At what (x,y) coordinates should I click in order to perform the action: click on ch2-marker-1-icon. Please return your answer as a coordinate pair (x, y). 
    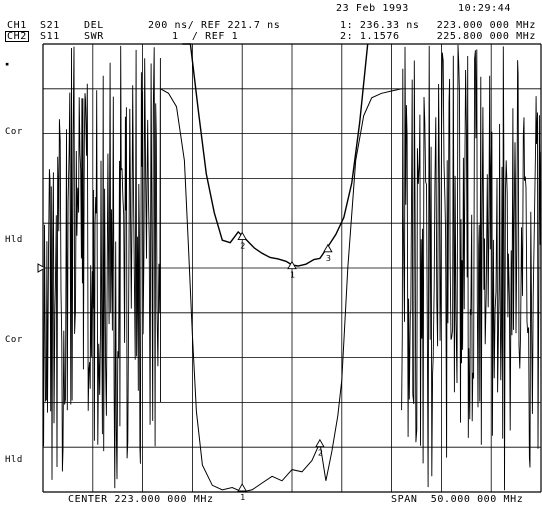
    Looking at the image, I should click on (242, 487).